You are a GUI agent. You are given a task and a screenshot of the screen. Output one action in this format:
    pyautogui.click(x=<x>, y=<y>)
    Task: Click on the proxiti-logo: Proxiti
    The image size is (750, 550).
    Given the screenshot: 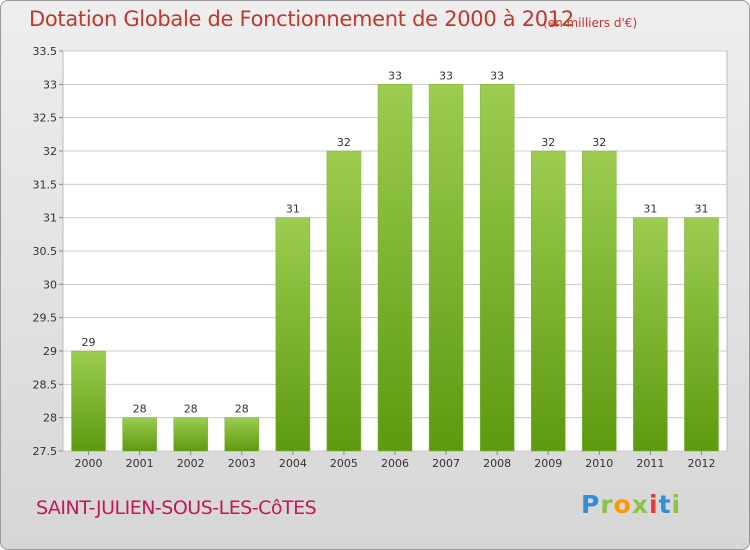 What is the action you would take?
    pyautogui.click(x=631, y=504)
    